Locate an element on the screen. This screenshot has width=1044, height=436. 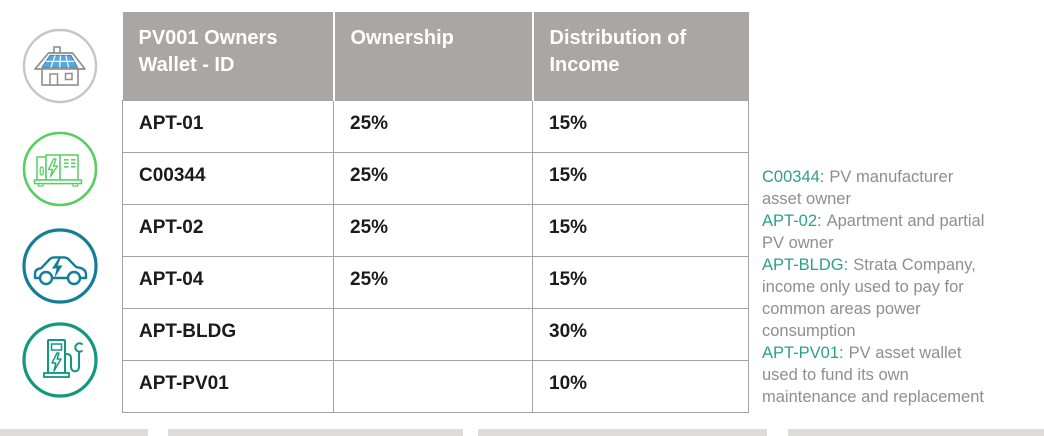
solar-house-icon-svg is located at coordinates (60, 66).